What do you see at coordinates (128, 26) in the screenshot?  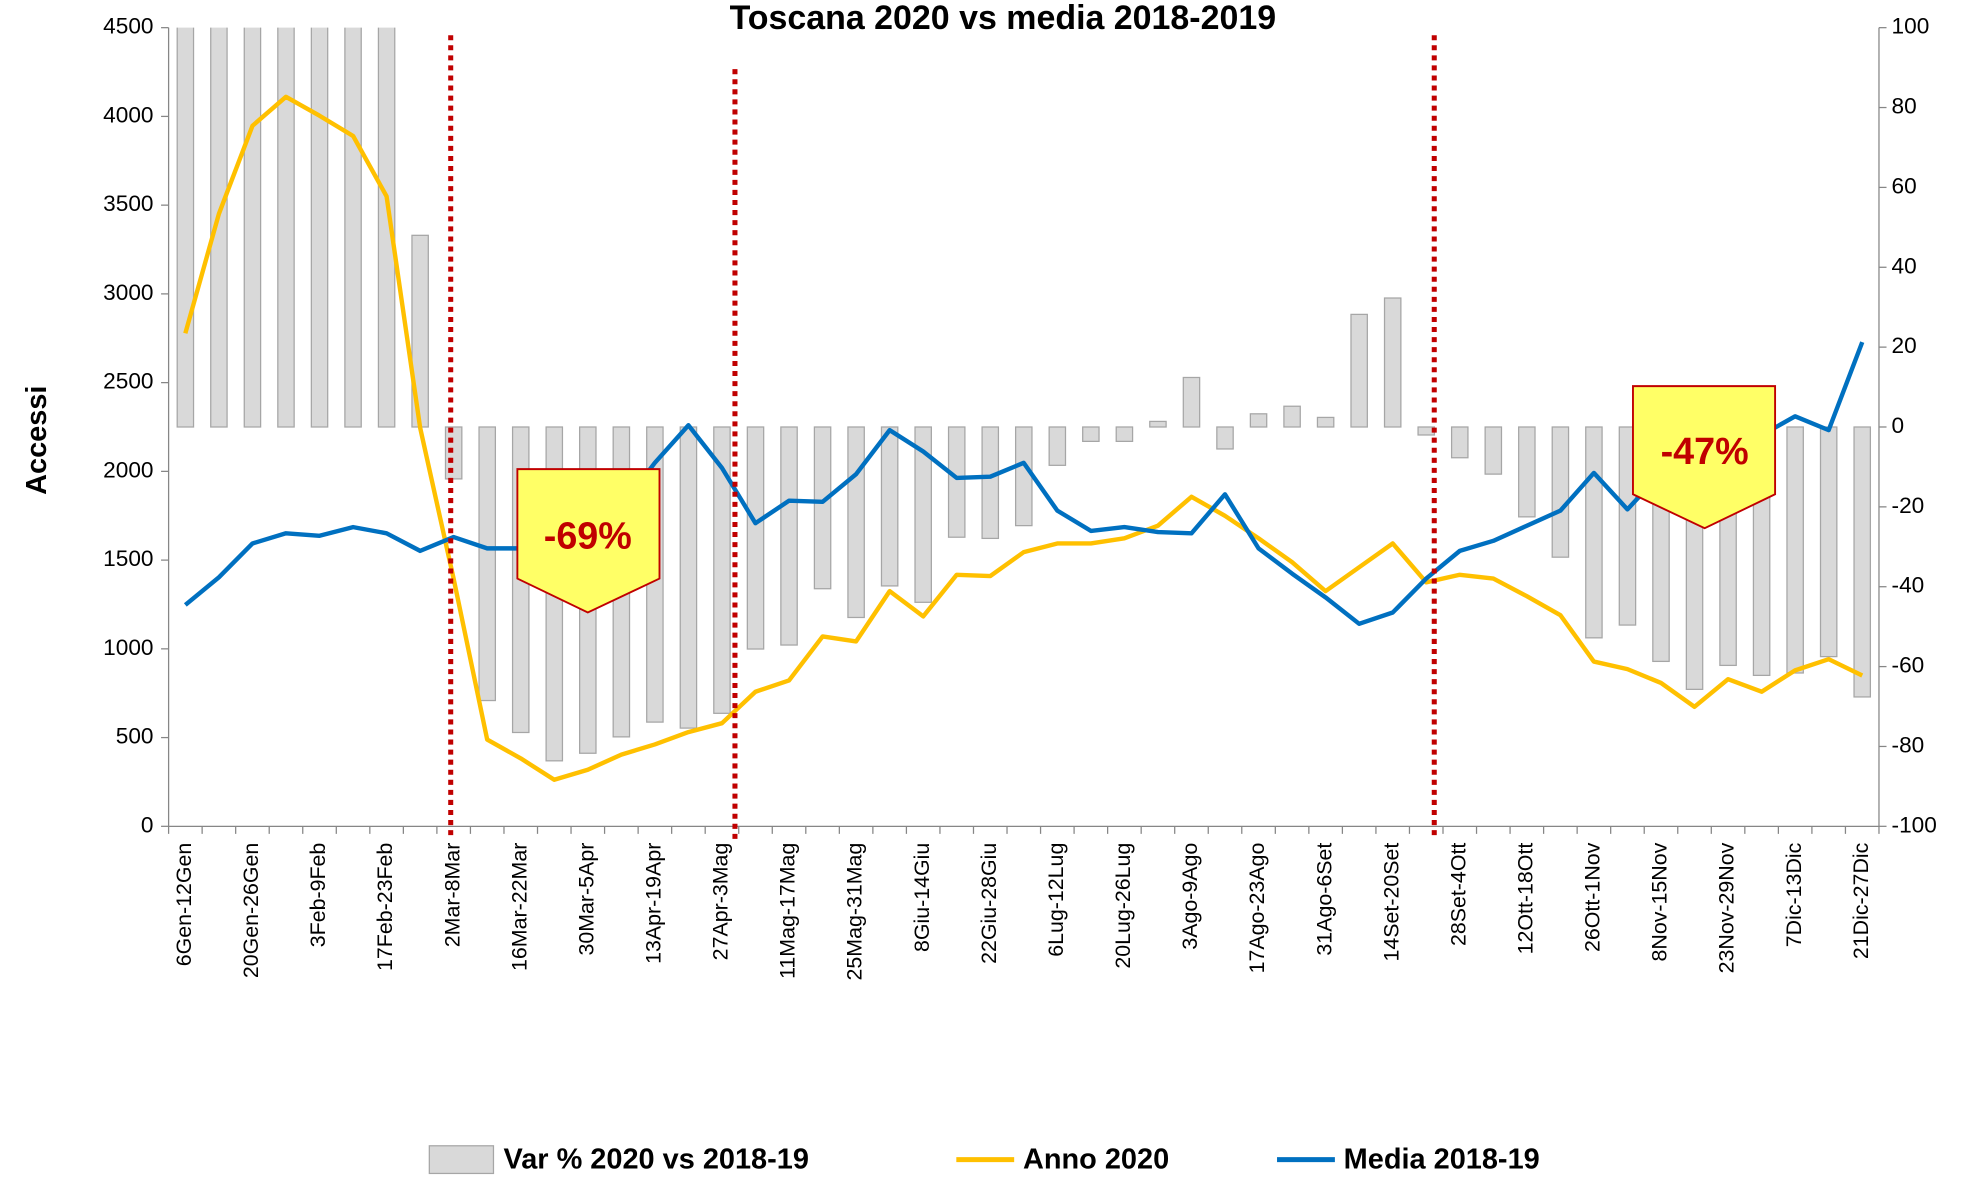 I see `y-tick-label: 4500` at bounding box center [128, 26].